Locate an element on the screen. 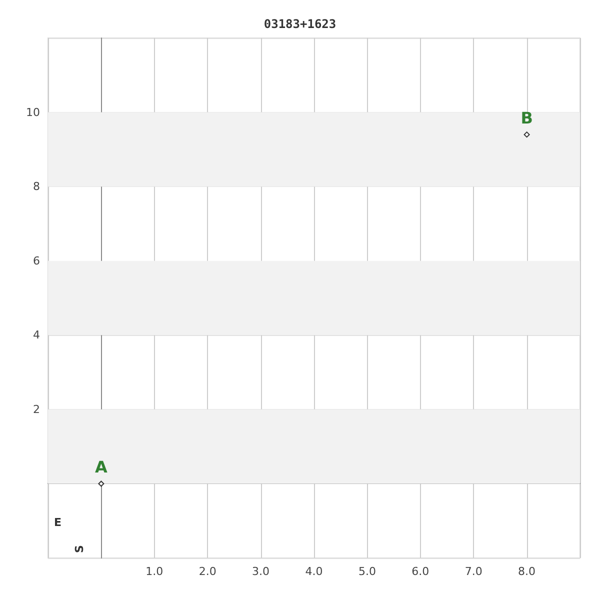  y-tick-label: 10 is located at coordinates (33, 112).